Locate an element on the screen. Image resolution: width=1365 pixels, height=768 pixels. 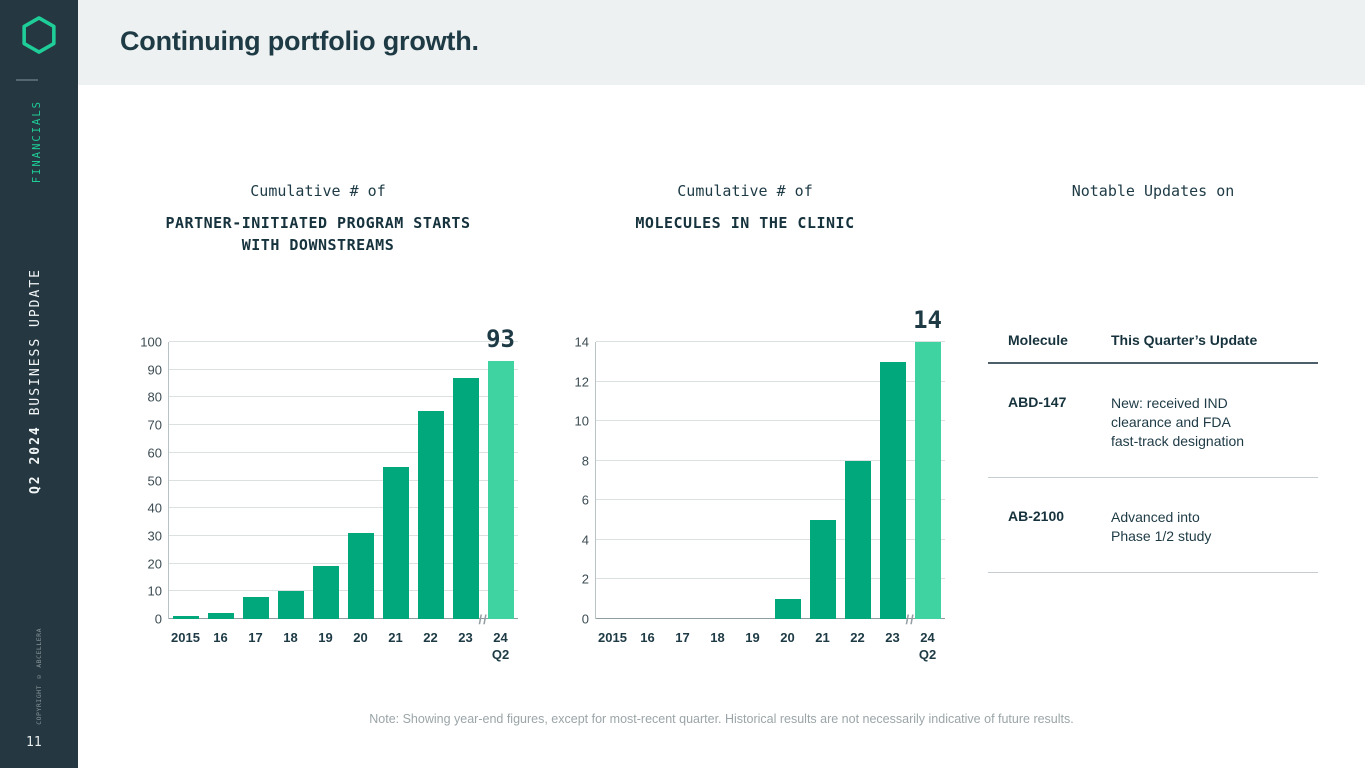
x-tick-line: 24 is located at coordinates (927, 637).